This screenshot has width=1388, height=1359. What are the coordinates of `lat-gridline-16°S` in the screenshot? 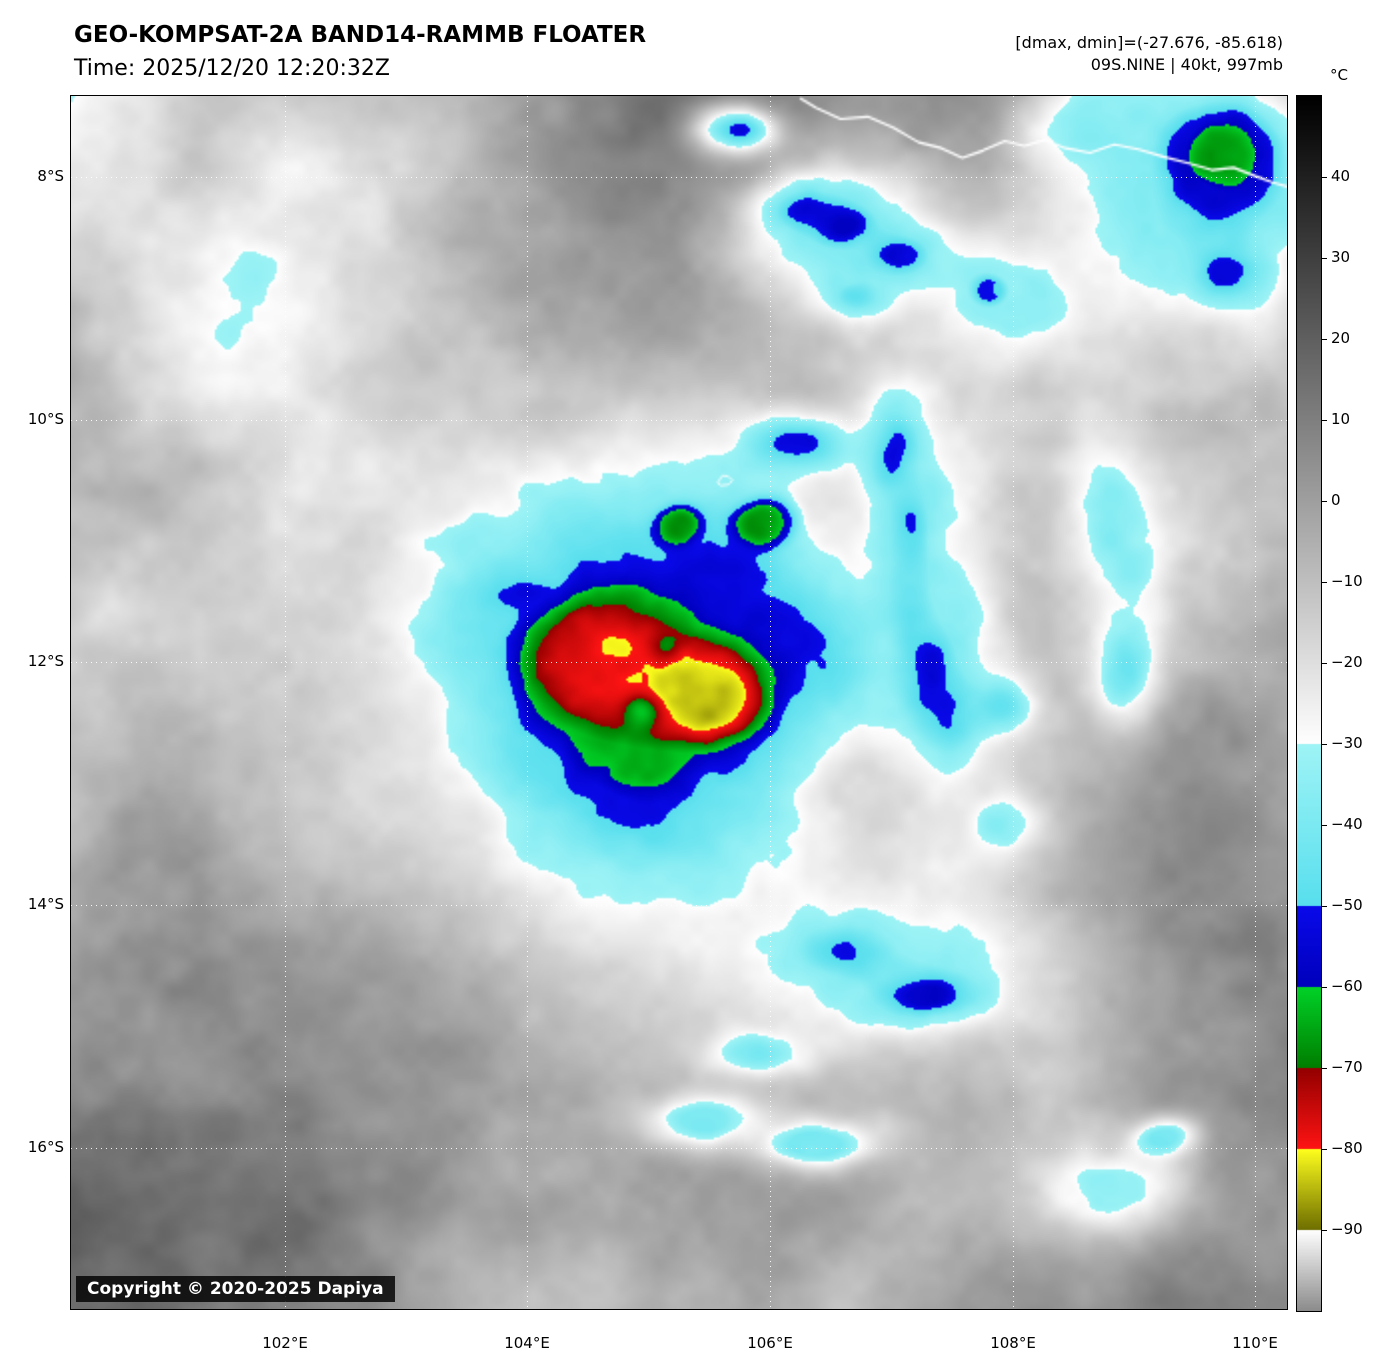 It's located at (679, 1148).